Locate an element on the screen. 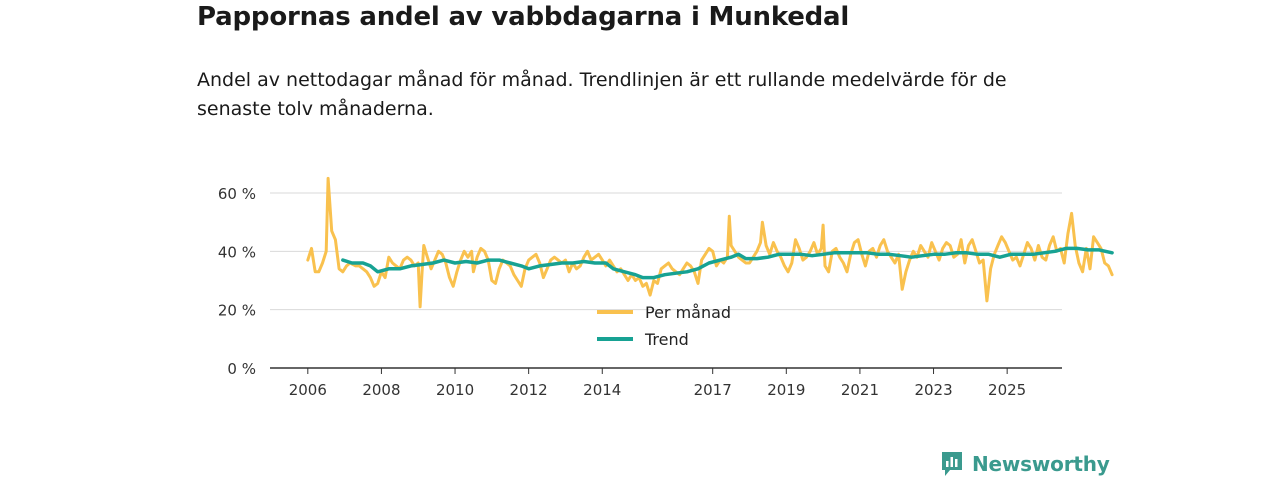  x-tick-label: 2014 is located at coordinates (602, 390).